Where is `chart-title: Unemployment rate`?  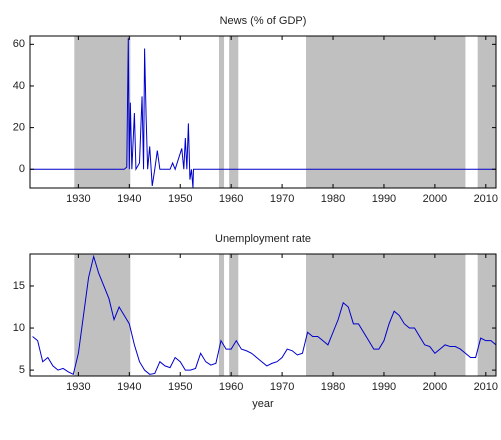
chart-title: Unemployment rate is located at coordinates (263, 239).